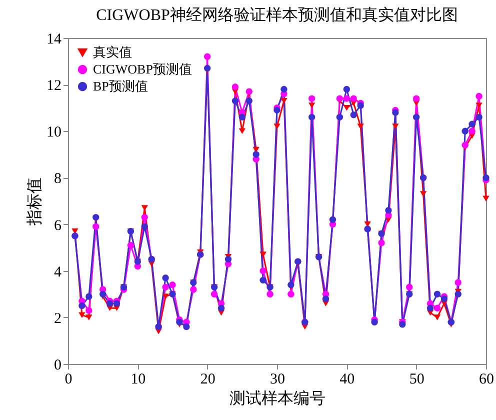  Describe the element at coordinates (58, 272) in the screenshot. I see `y-tick-label: 4` at that location.